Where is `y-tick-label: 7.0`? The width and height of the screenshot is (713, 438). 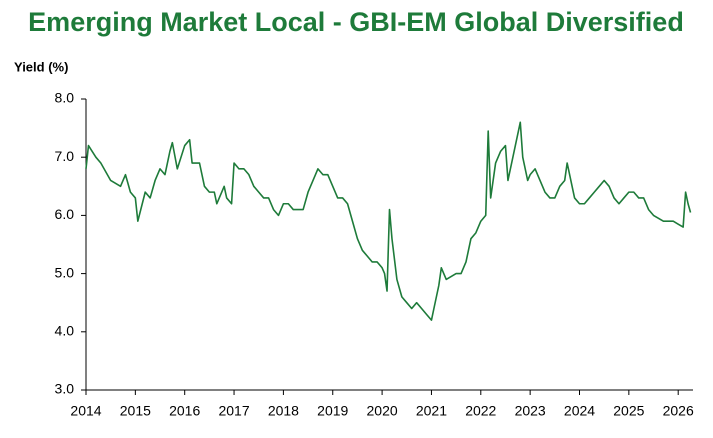 y-tick-label: 7.0 is located at coordinates (65, 156).